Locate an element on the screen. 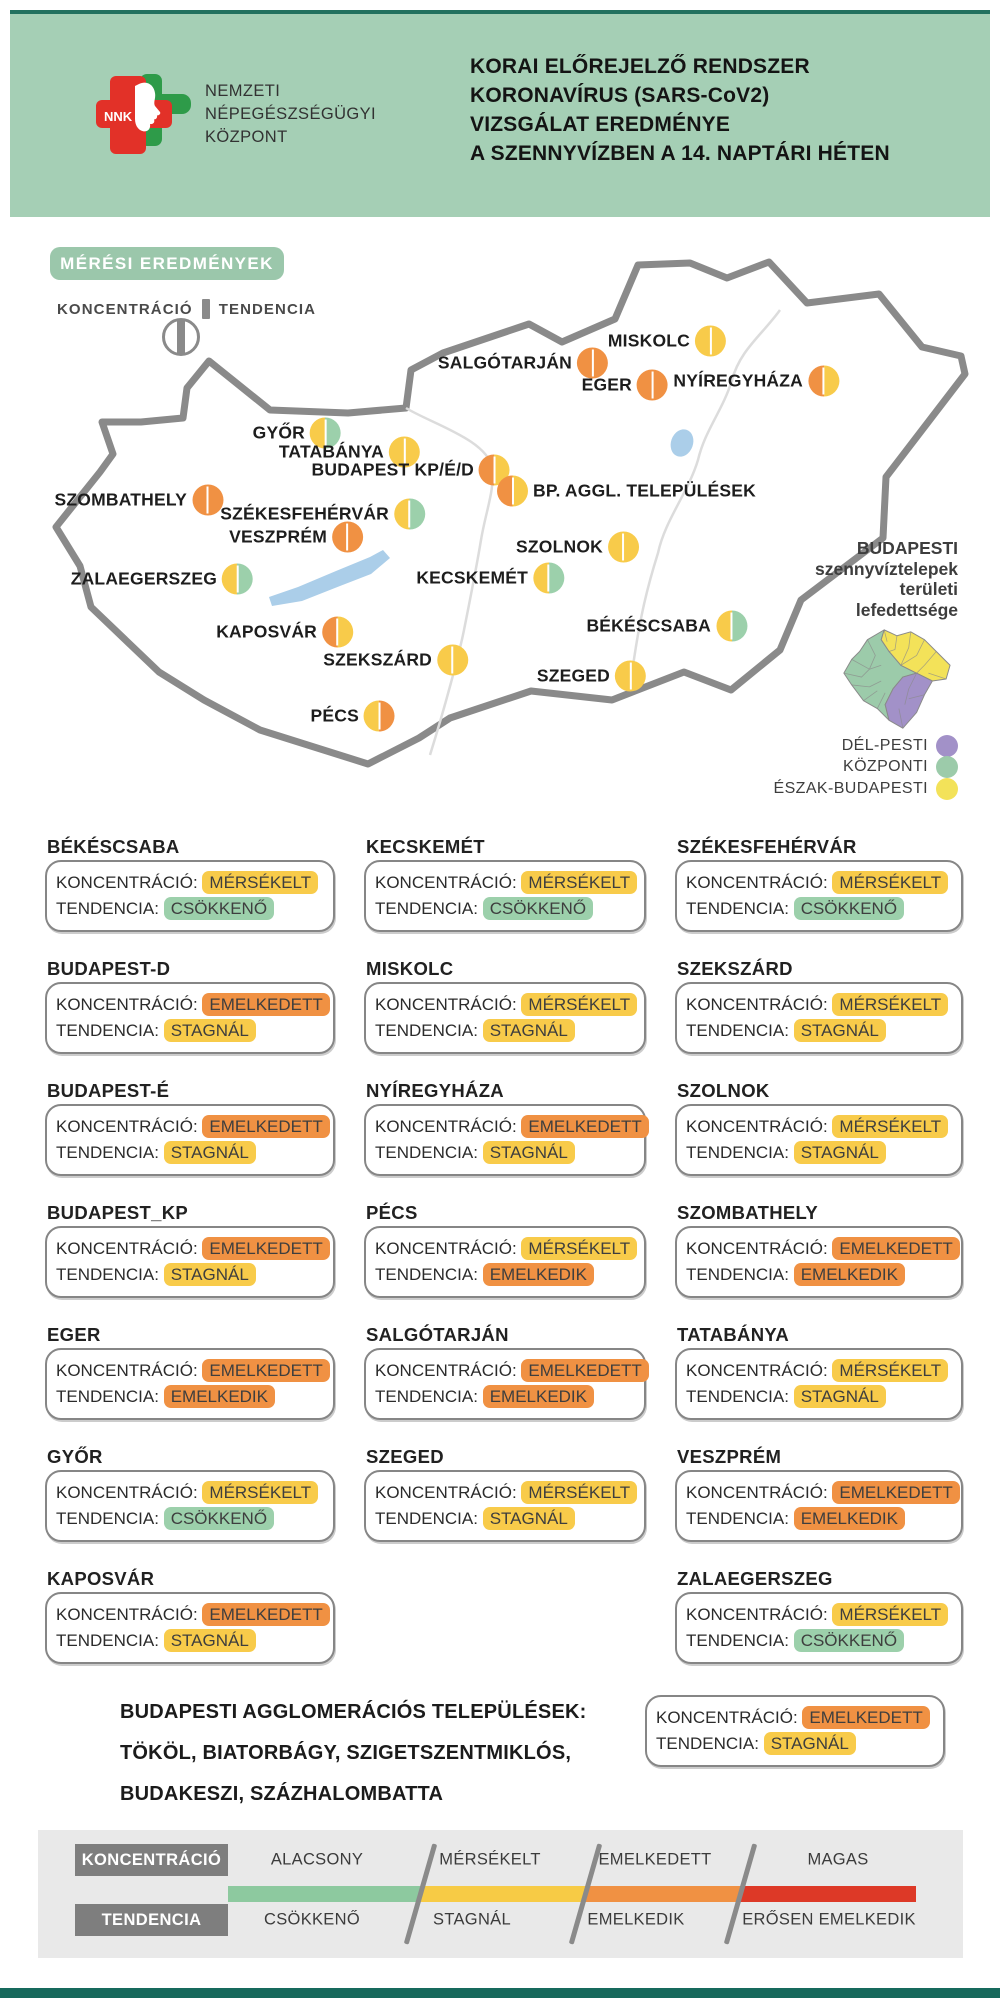 The width and height of the screenshot is (1000, 1998). page-title-line-3: VIZSGÁLAT EREDMÉNYE is located at coordinates (600, 124).